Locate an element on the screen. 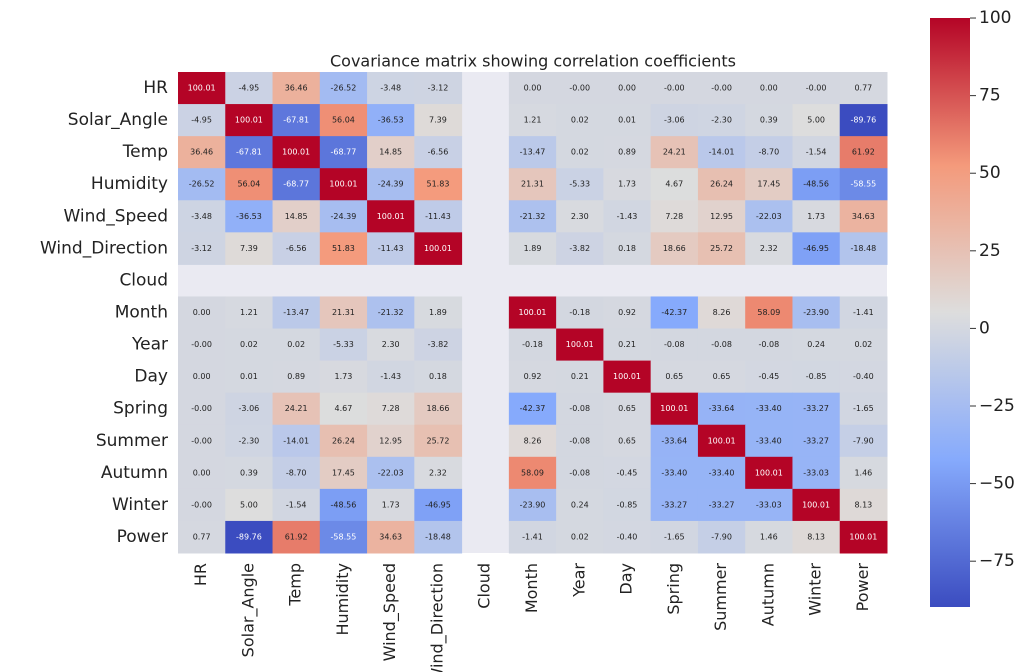 This screenshot has width=1027, height=672. cell-label: 1.89 is located at coordinates (533, 248).